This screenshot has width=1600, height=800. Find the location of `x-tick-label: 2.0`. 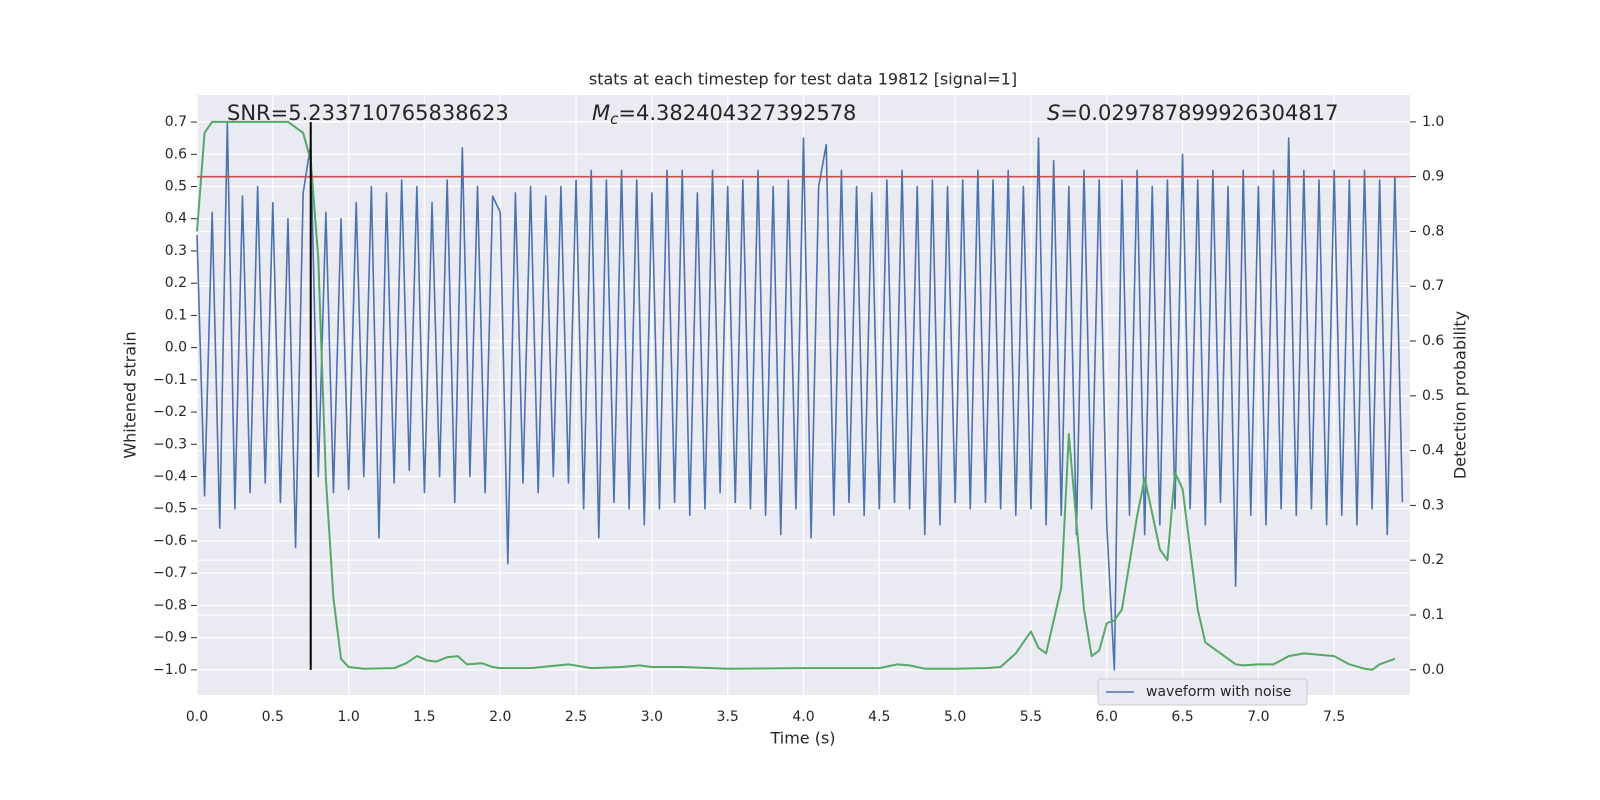

x-tick-label: 2.0 is located at coordinates (500, 717).